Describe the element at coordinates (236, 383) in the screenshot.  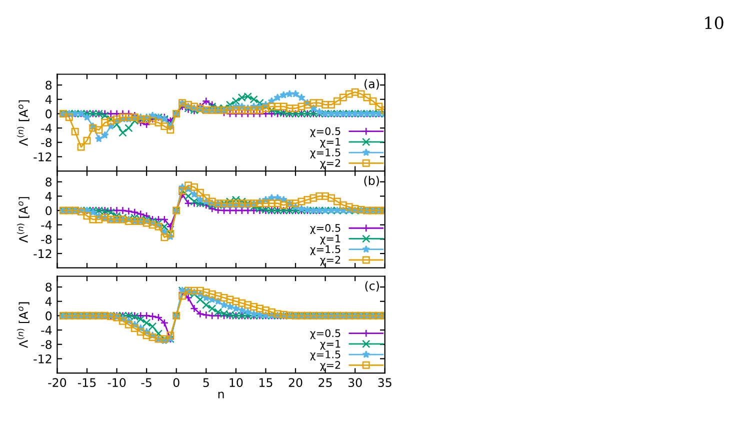
I see `x-tick-label: 10` at that location.